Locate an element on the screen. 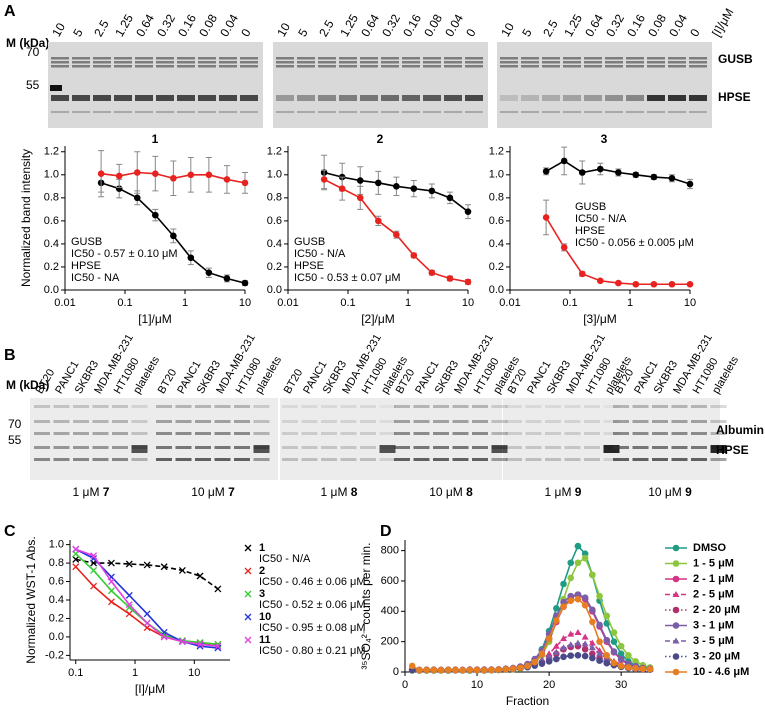 This screenshot has height=716, width=765. gel-image is located at coordinates (391, 439).